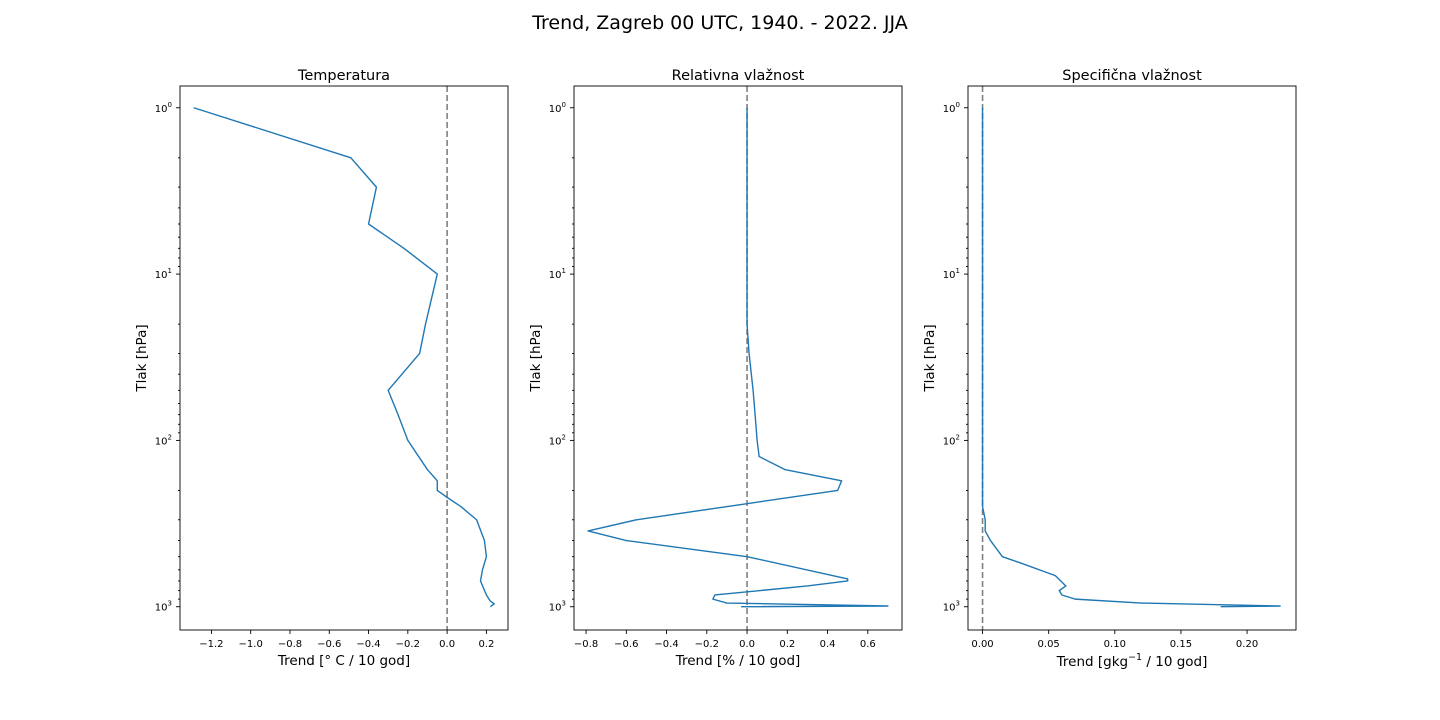  Describe the element at coordinates (343, 661) in the screenshot. I see `x-axis-label: Trend [° C / 10 god]` at that location.